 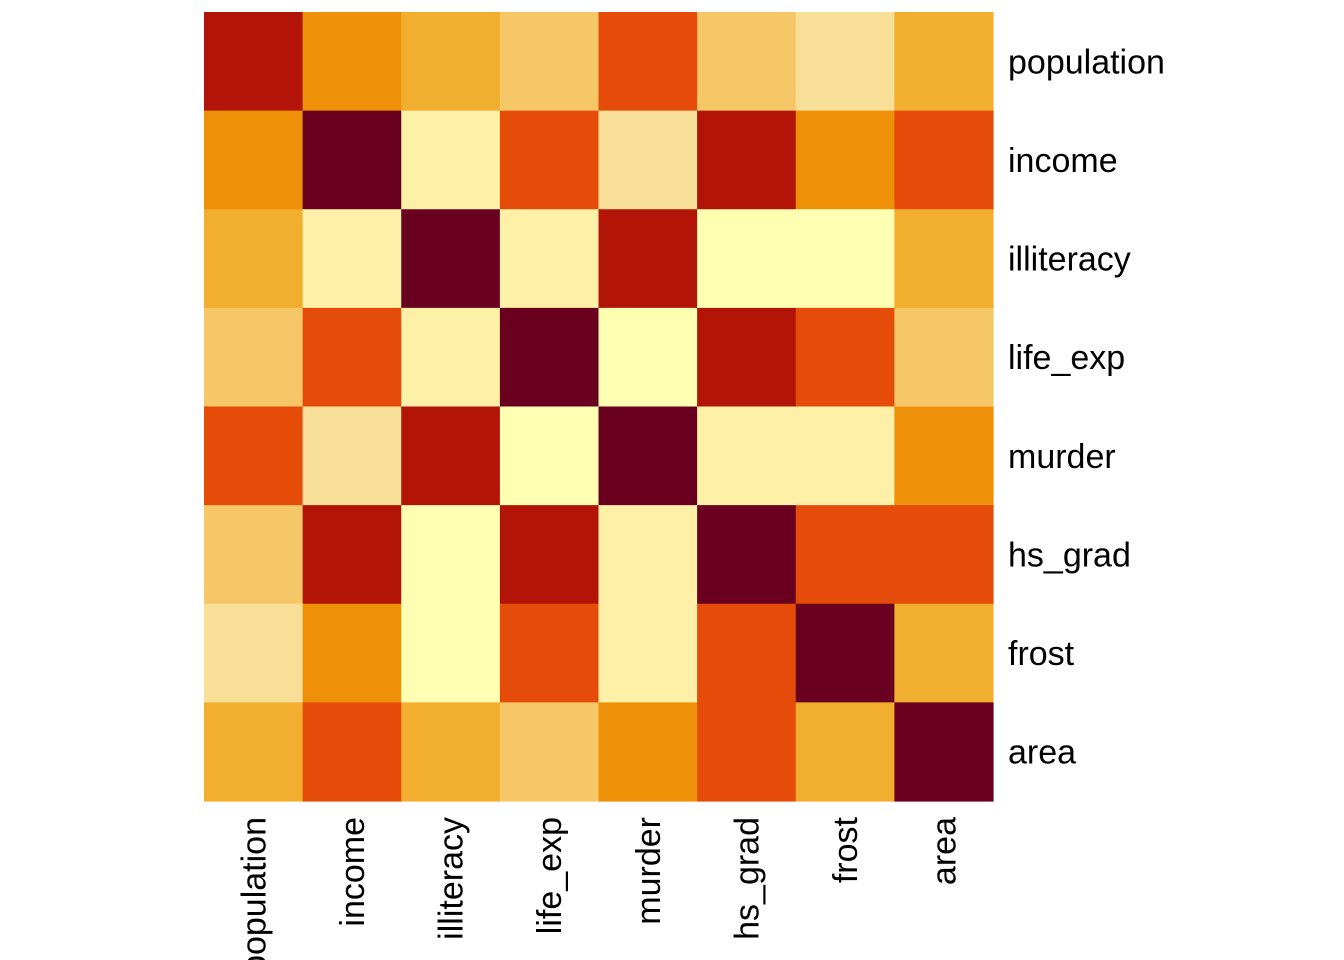 What do you see at coordinates (1042, 753) in the screenshot?
I see `row-label-area: area` at bounding box center [1042, 753].